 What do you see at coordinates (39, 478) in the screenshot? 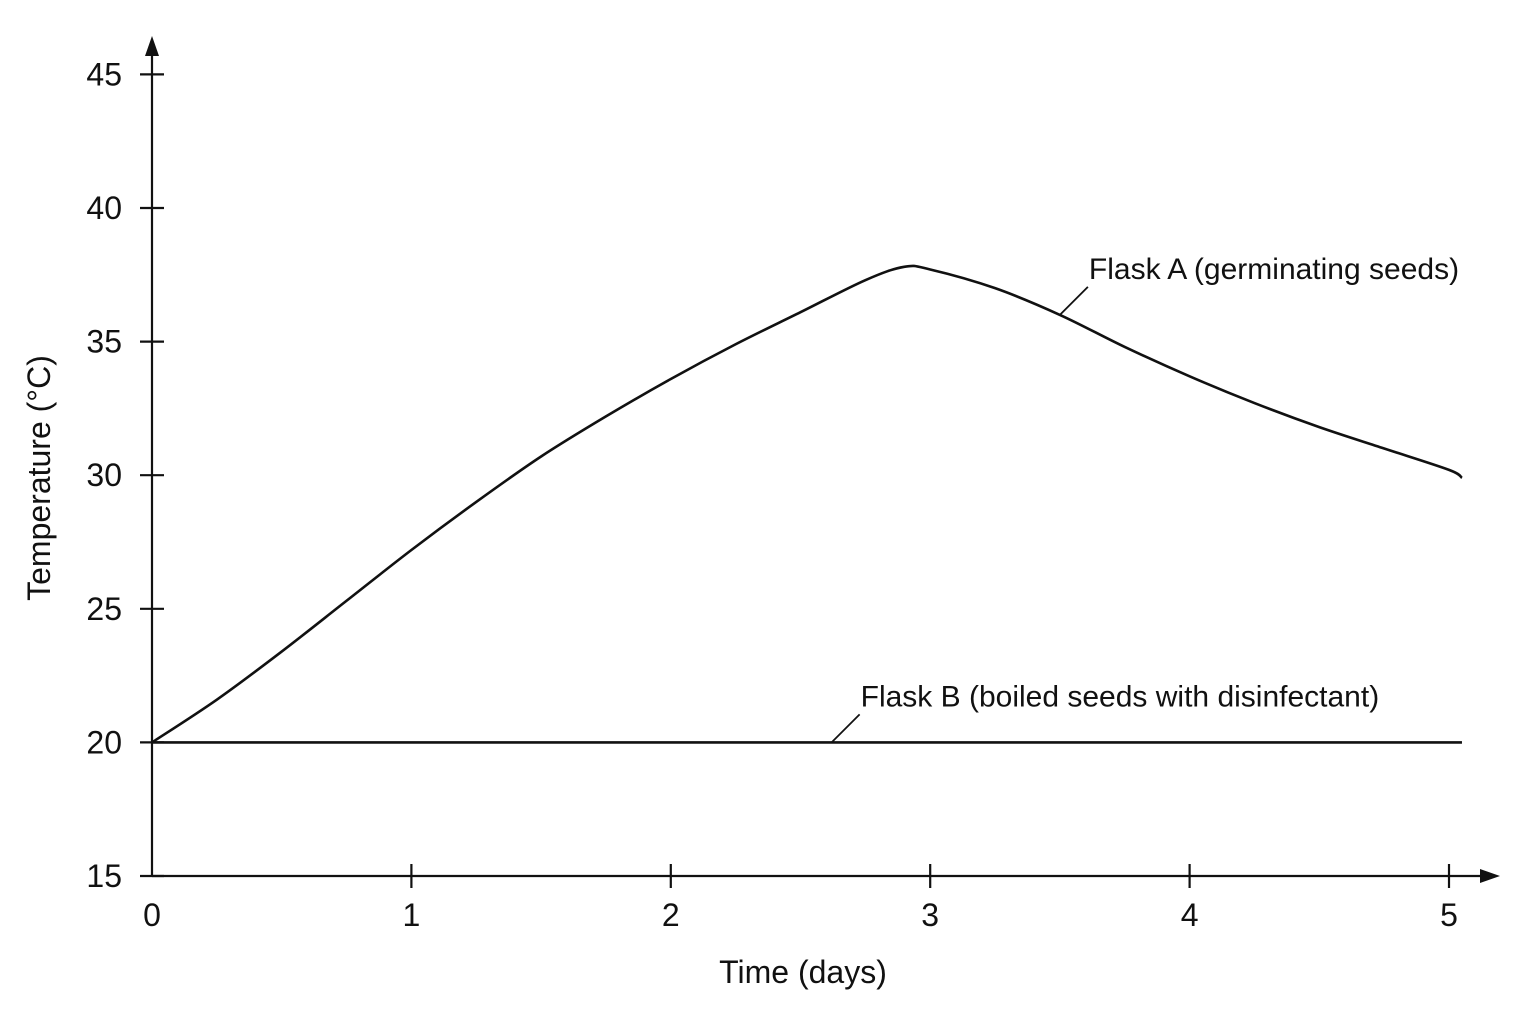
I see `y-axis-title: Temperature (°C)` at bounding box center [39, 478].